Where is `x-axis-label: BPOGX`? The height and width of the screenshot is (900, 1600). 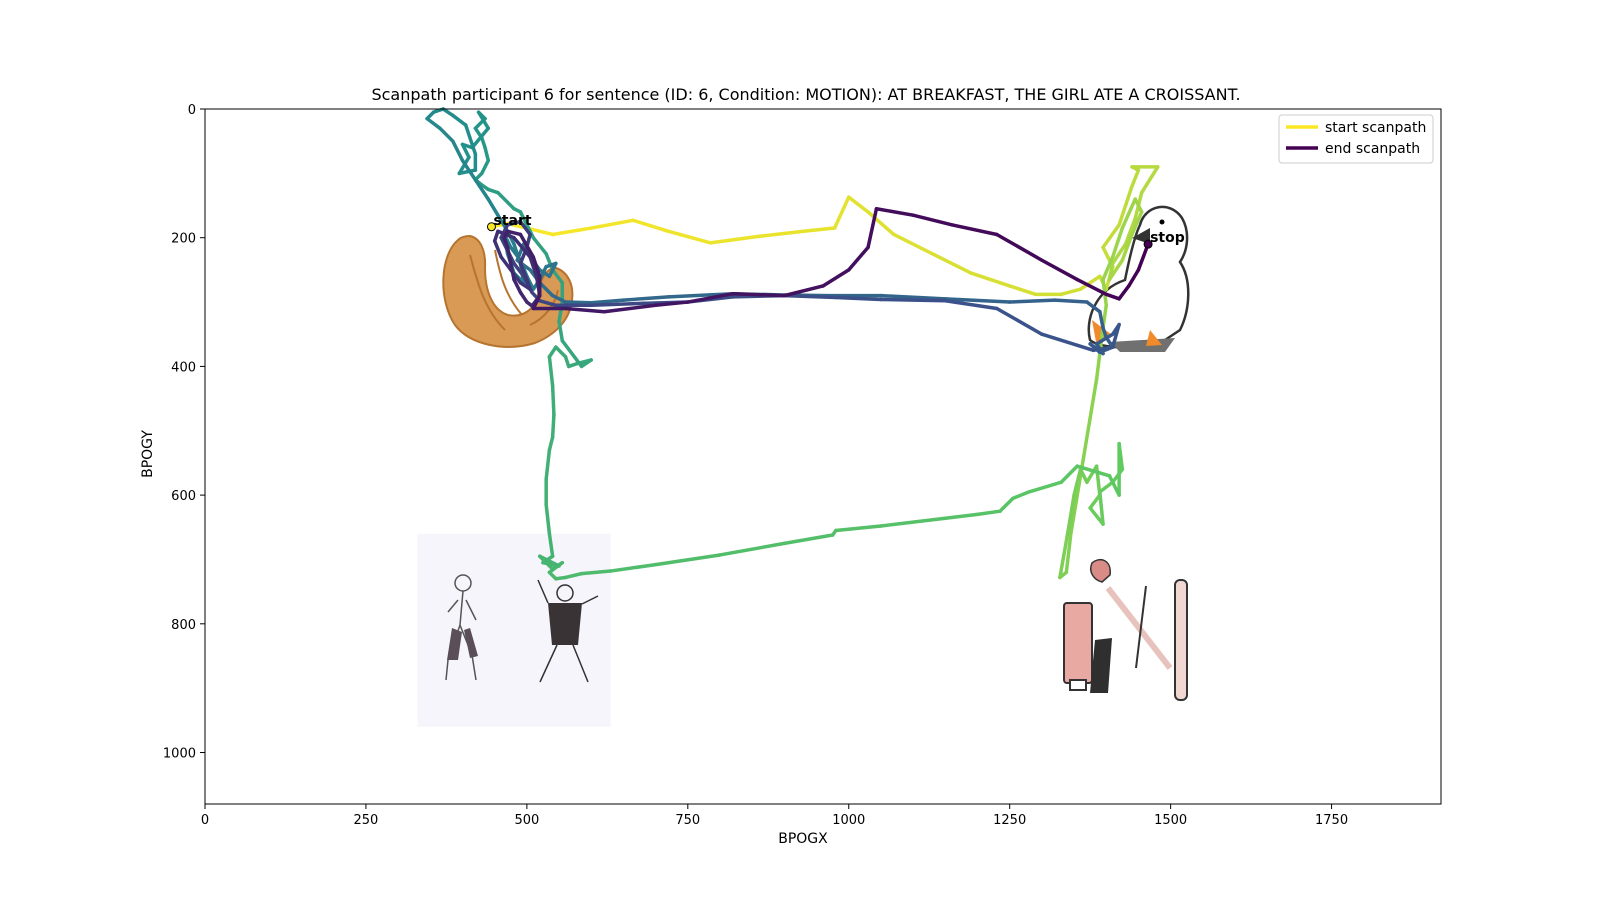 x-axis-label: BPOGX is located at coordinates (803, 839).